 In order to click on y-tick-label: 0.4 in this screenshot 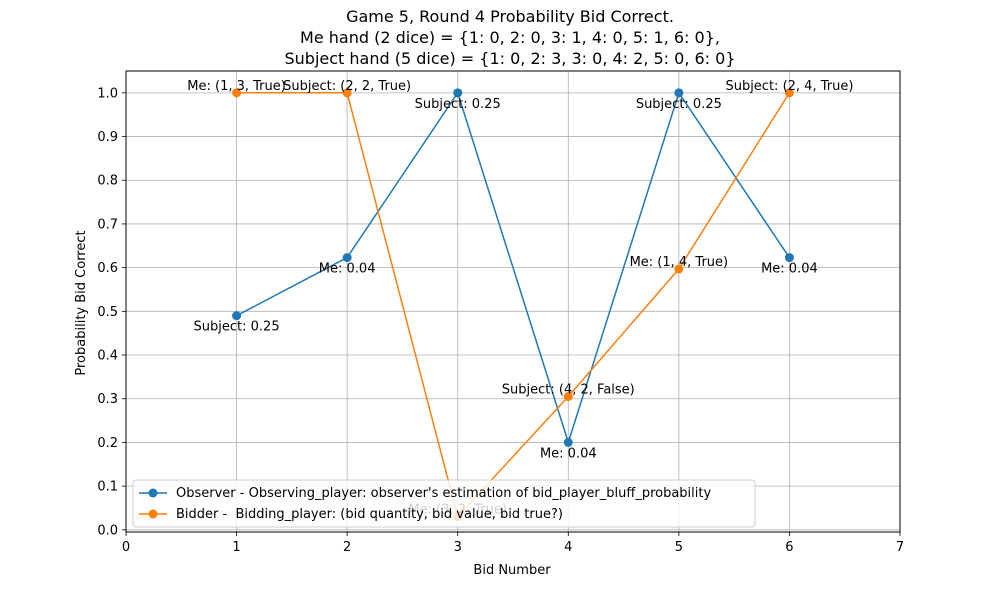, I will do `click(107, 356)`.